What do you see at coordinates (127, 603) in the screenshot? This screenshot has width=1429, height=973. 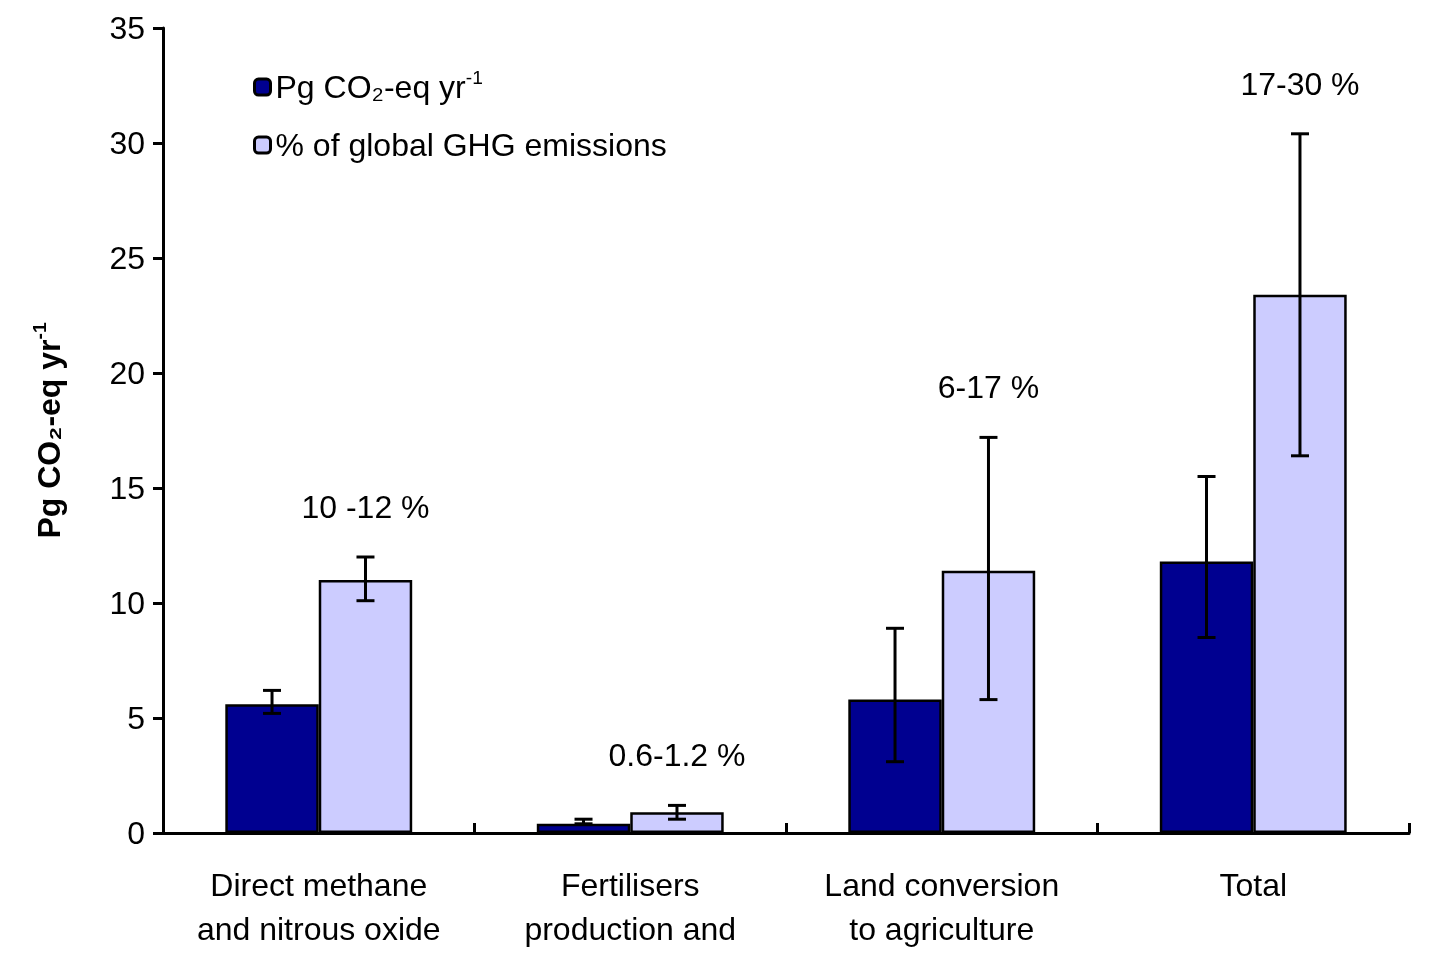 I see `y-tick-label: 10` at bounding box center [127, 603].